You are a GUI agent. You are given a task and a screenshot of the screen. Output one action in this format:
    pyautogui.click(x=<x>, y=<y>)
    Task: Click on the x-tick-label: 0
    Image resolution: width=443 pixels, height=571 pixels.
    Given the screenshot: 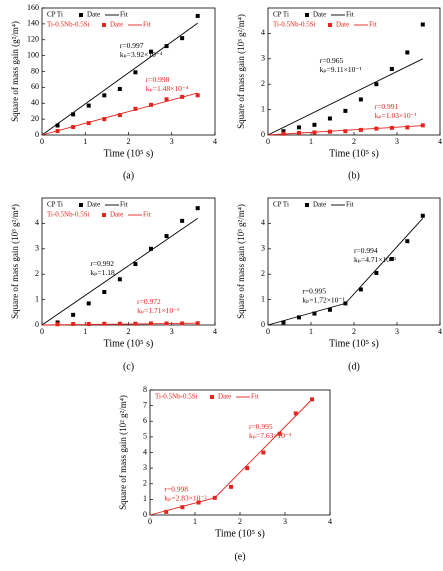 What is the action you would take?
    pyautogui.click(x=268, y=141)
    